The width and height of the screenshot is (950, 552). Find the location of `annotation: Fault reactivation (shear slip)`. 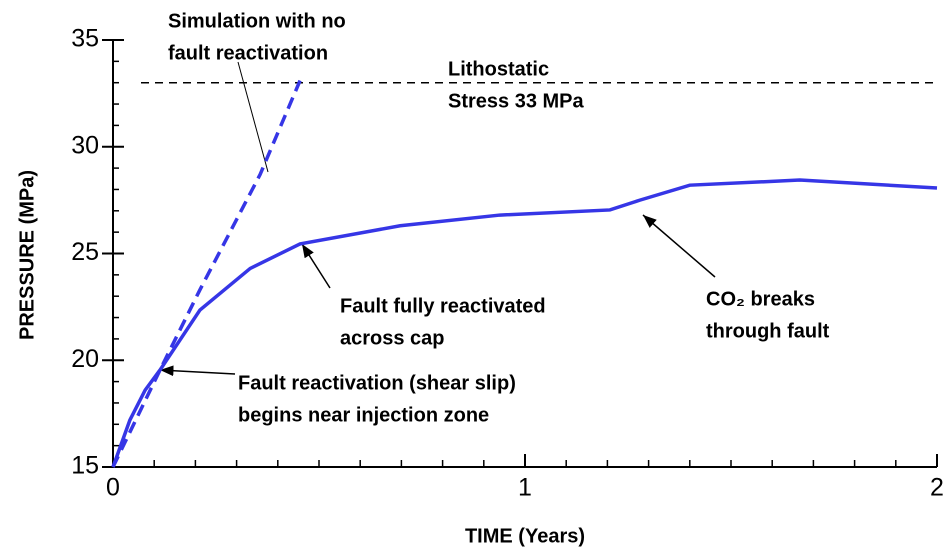

annotation: Fault reactivation (shear slip) is located at coordinates (377, 383).